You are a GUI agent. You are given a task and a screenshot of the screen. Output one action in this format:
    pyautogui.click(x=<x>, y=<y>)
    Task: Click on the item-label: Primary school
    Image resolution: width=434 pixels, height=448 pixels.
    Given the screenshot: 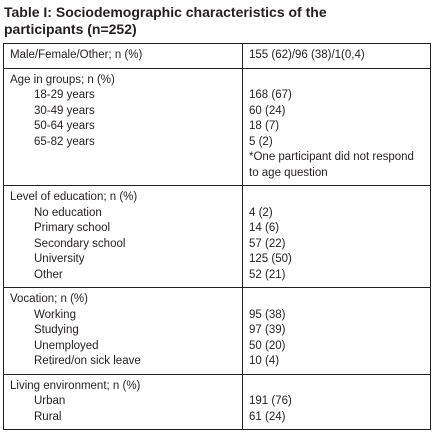 What is the action you would take?
    pyautogui.click(x=123, y=229)
    